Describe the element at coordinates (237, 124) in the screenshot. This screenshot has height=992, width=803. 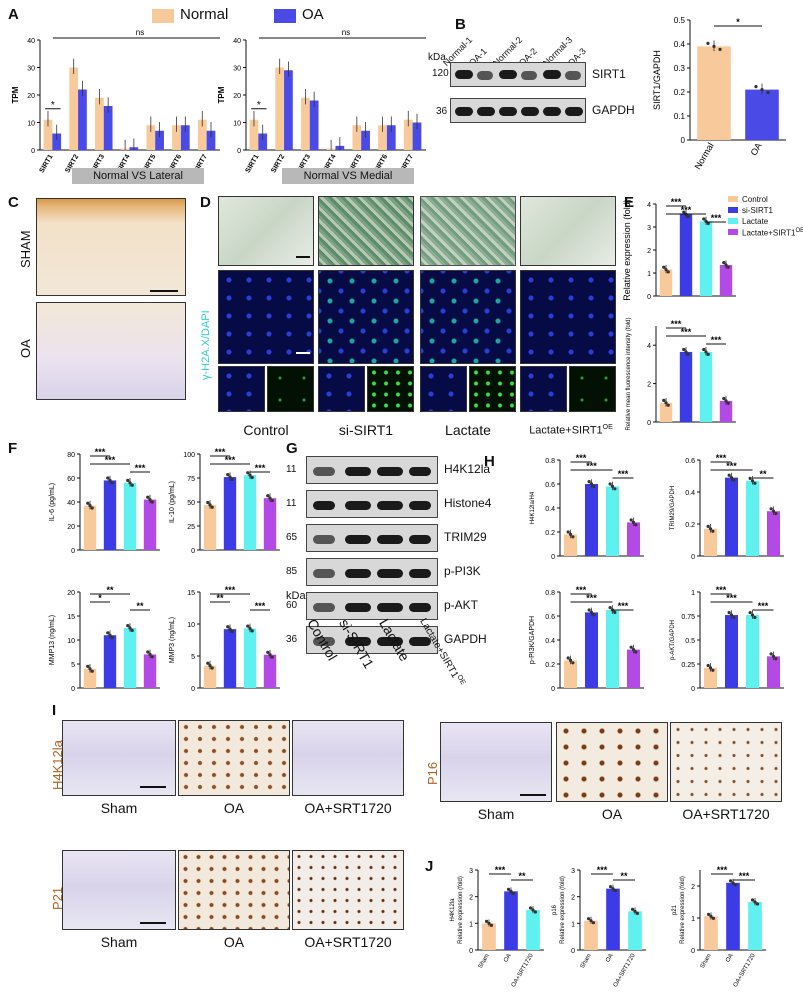
I see `ytick-label-A-right-1: 10` at that location.